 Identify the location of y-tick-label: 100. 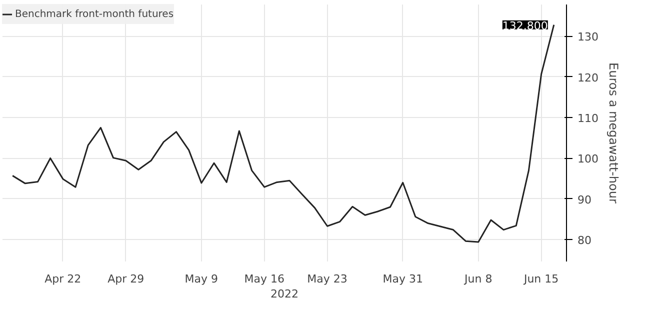
(588, 159).